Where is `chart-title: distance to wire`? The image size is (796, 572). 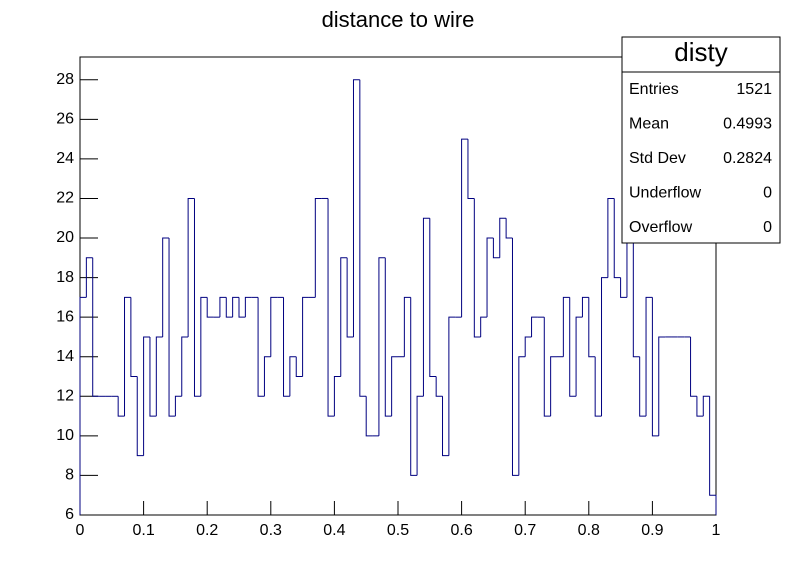 chart-title: distance to wire is located at coordinates (398, 19).